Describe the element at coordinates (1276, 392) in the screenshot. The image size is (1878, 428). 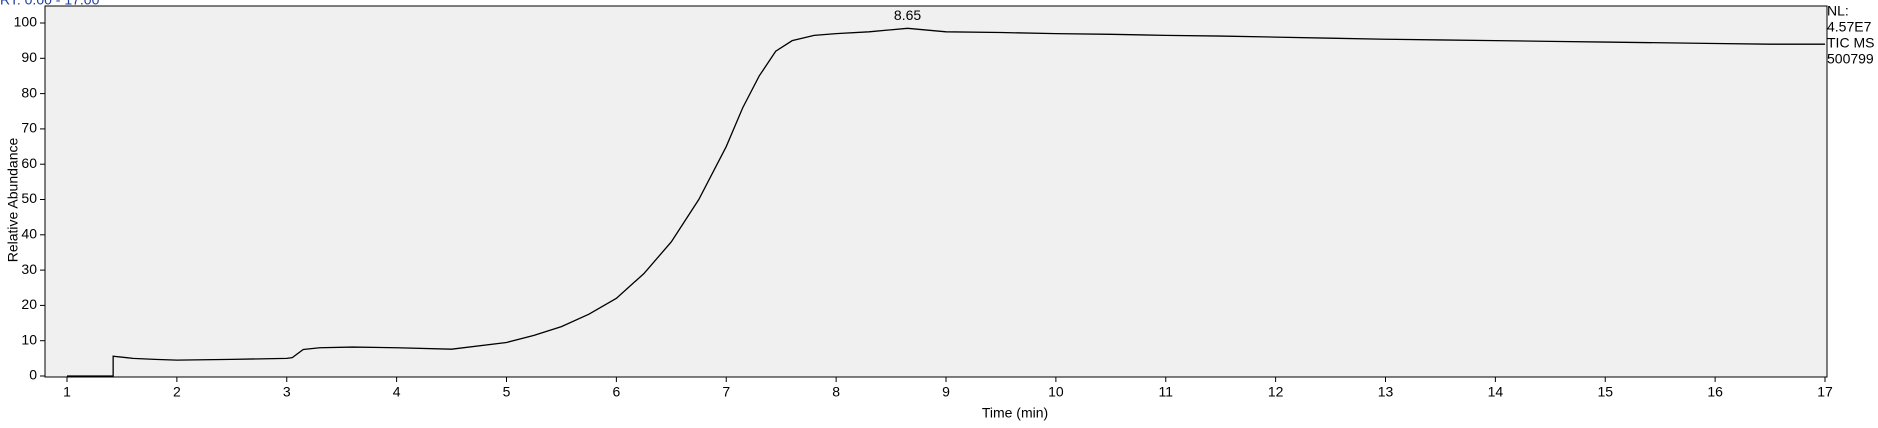
I see `x-tick-label: 12` at that location.